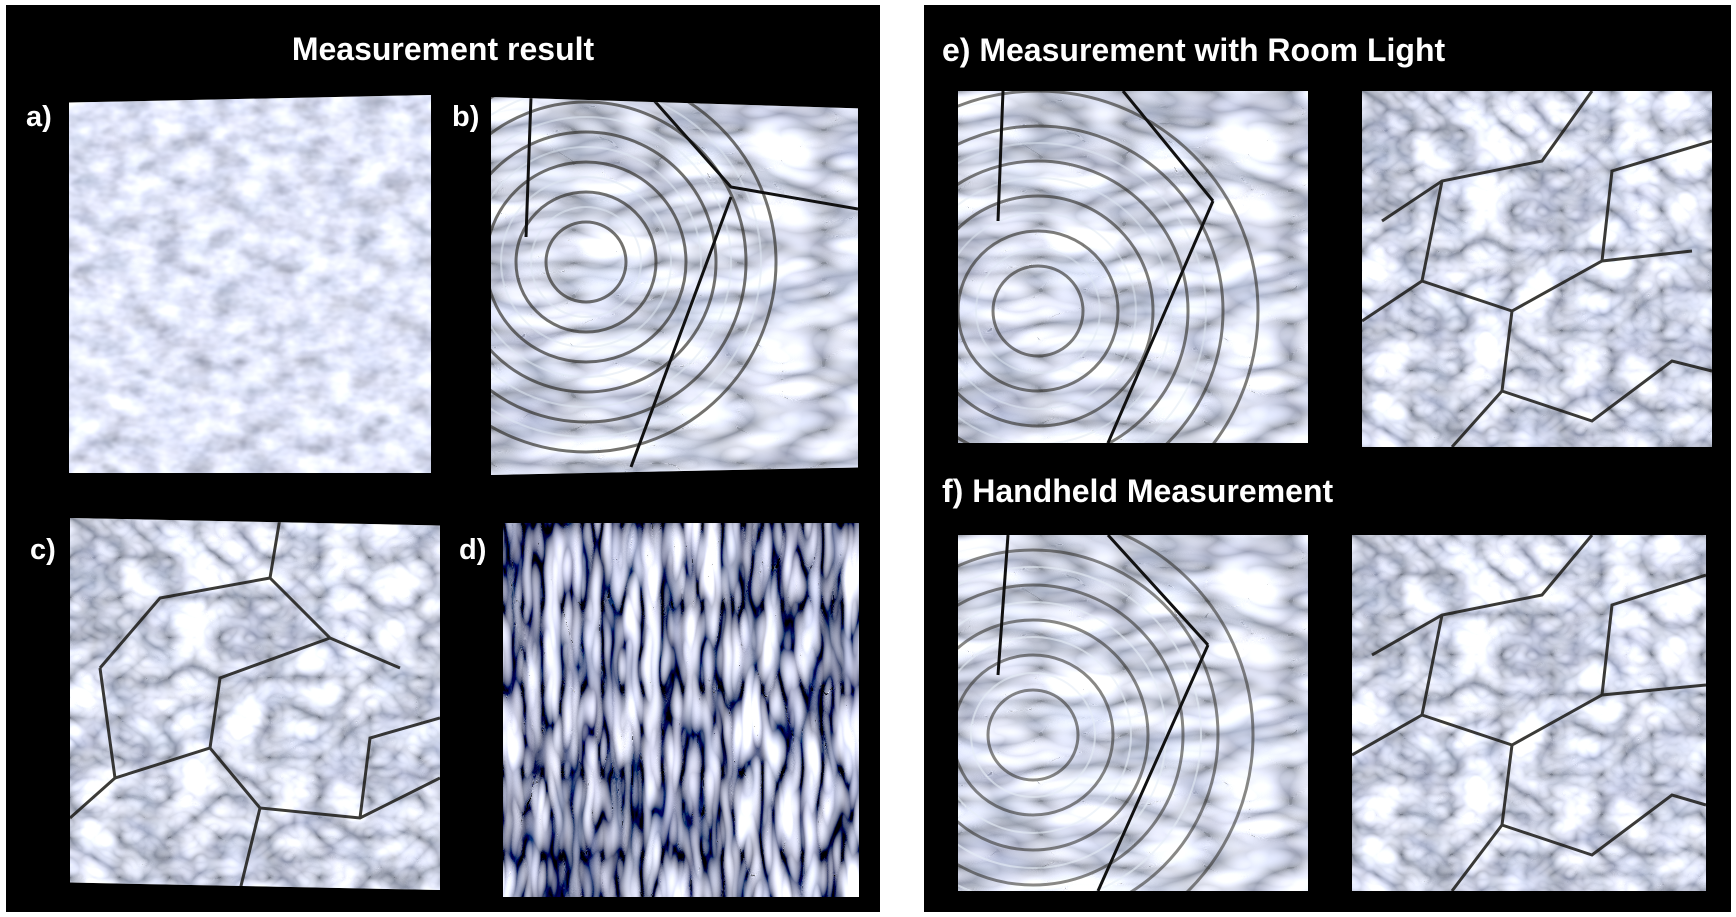 The height and width of the screenshot is (917, 1736). Describe the element at coordinates (250, 284) in the screenshot. I see `image-a-fine-texture` at that location.